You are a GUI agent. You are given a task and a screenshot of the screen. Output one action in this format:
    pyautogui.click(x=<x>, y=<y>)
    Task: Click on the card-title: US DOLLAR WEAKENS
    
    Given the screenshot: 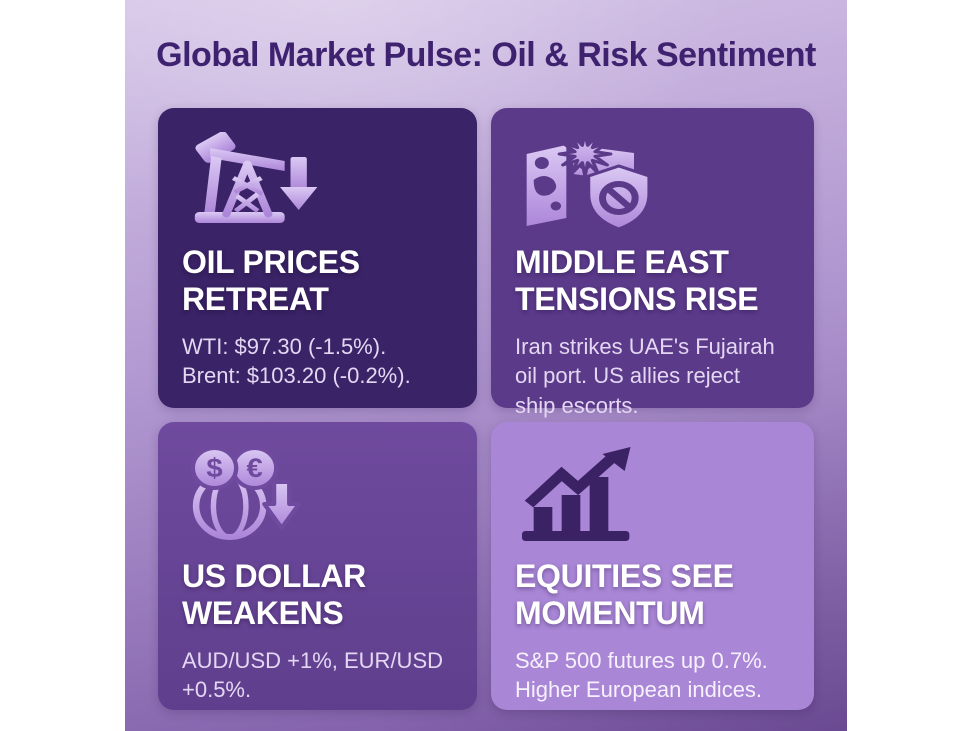 What is the action you would take?
    pyautogui.click(x=274, y=595)
    